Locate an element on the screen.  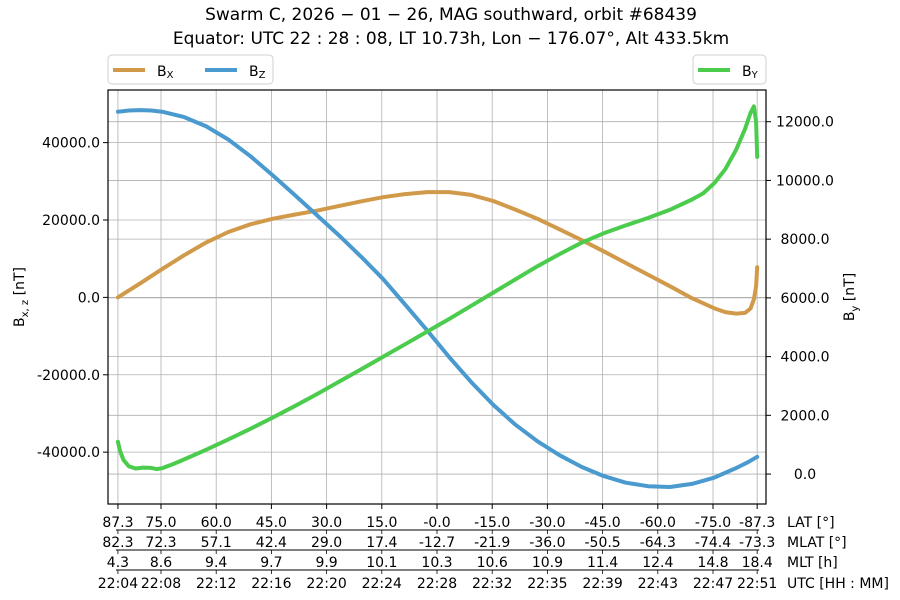
x-tick-label: 14.8 is located at coordinates (712, 563).